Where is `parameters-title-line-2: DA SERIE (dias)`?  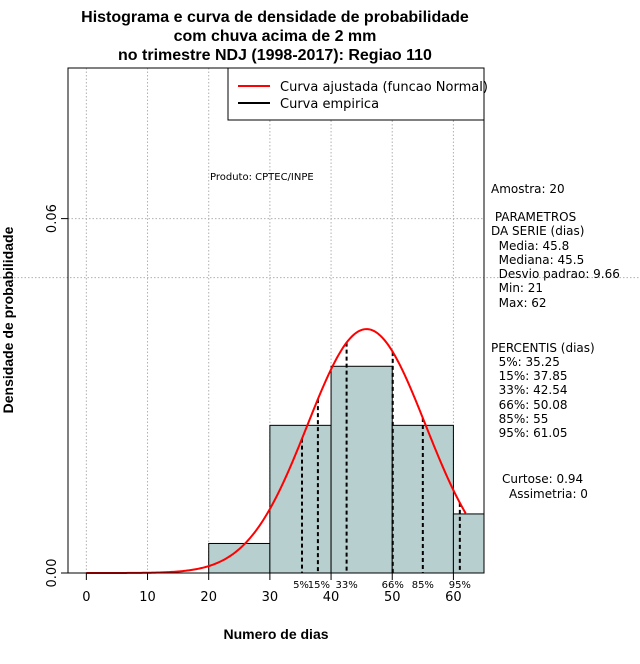
parameters-title-line-2: DA SERIE (dias) is located at coordinates (537, 231).